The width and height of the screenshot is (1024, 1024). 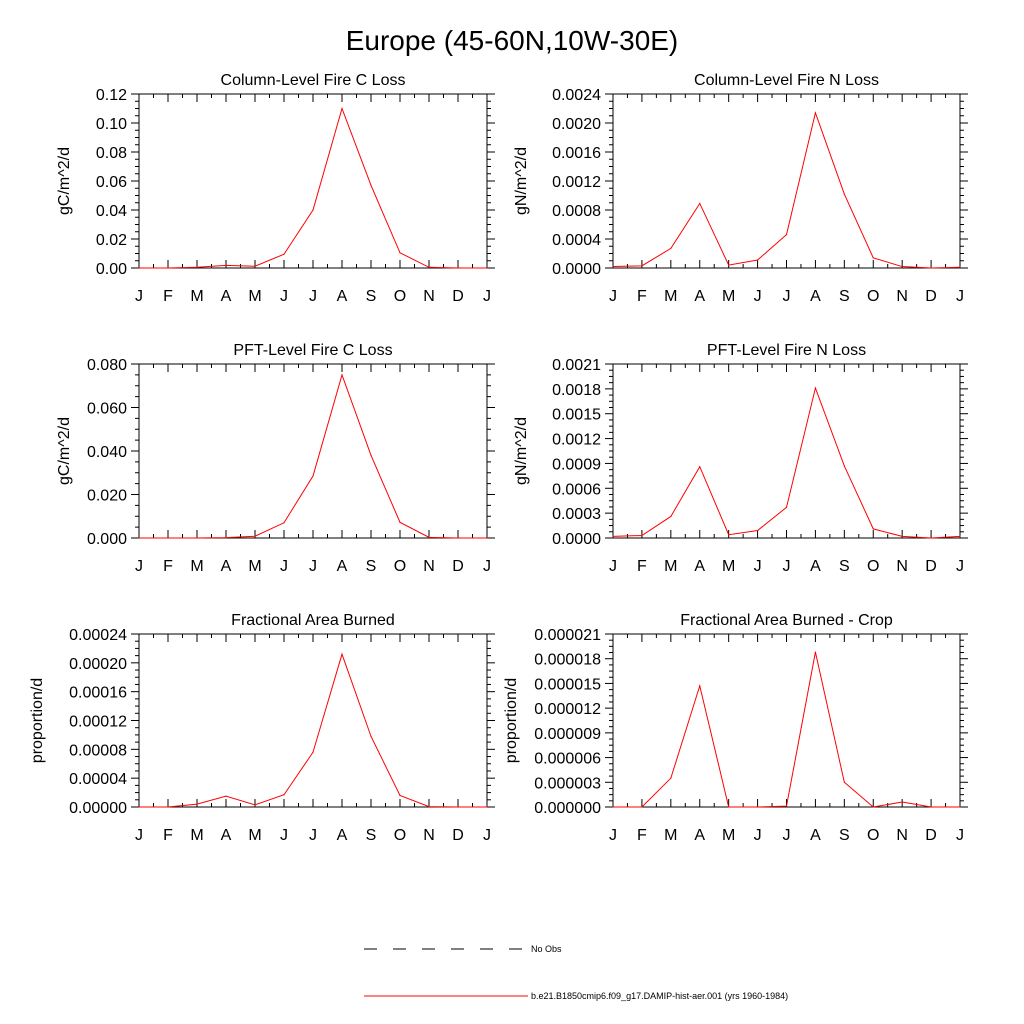 What do you see at coordinates (37, 720) in the screenshot?
I see `y-axis-label: proportion/d` at bounding box center [37, 720].